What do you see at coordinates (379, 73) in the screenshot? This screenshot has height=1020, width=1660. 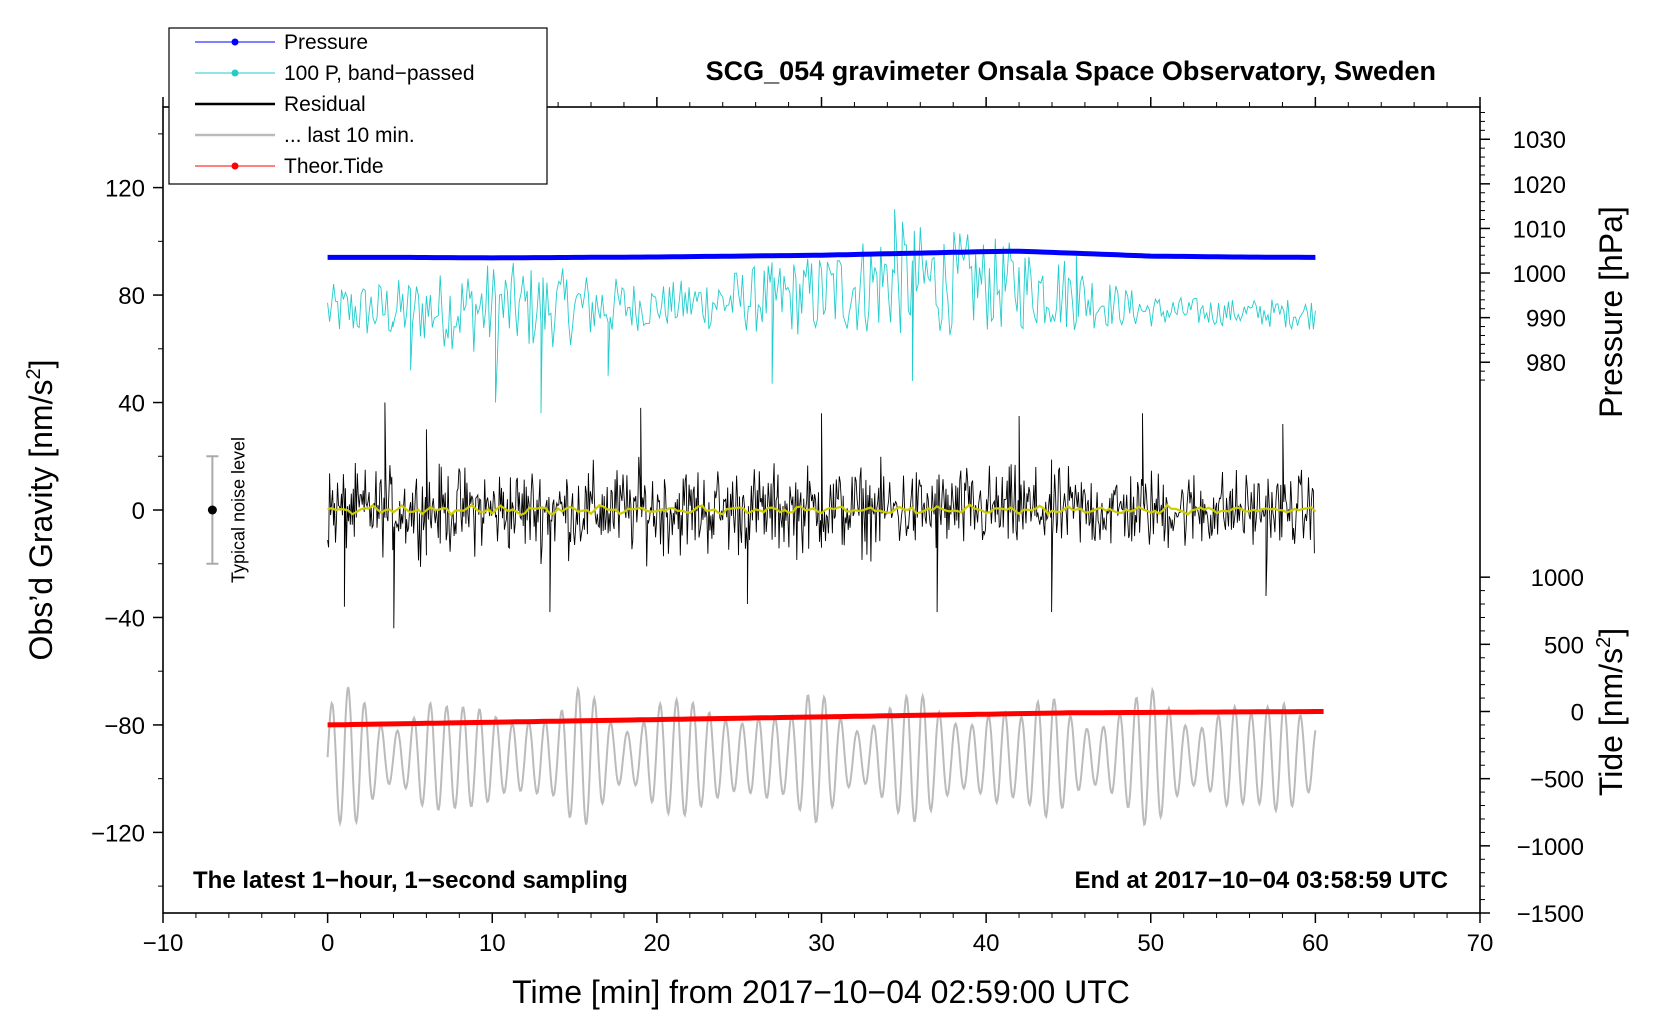 I see `legend-label: 100 P, band−passed` at bounding box center [379, 73].